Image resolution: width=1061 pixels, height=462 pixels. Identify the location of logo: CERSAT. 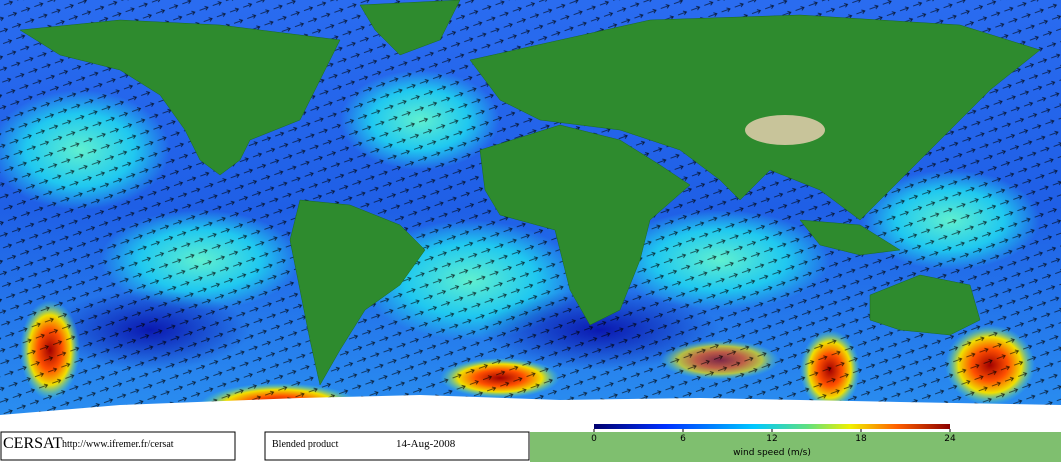
(33, 443).